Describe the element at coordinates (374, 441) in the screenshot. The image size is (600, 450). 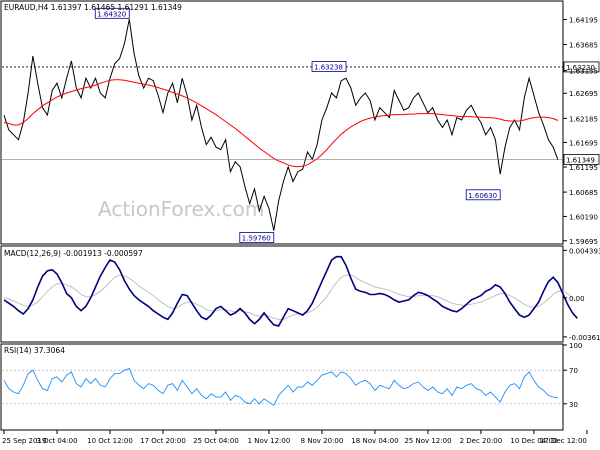
I see `x-tick-label: 18 Nov 04:00` at that location.